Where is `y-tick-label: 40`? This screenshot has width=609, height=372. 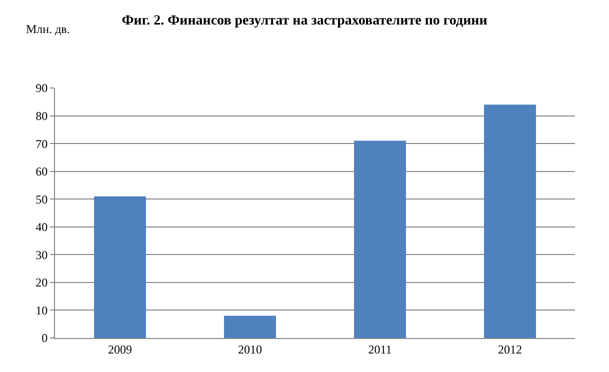
y-tick-label: 40 is located at coordinates (42, 227).